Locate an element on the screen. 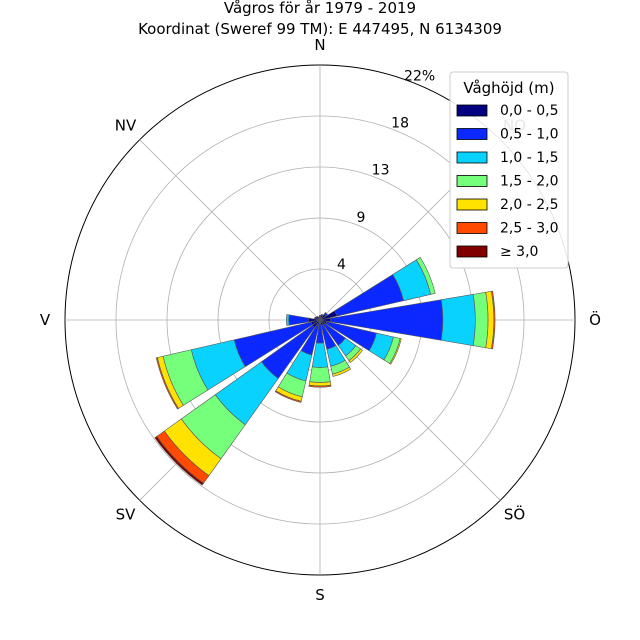  legend-label: ≥ 3,0 is located at coordinates (519, 252).